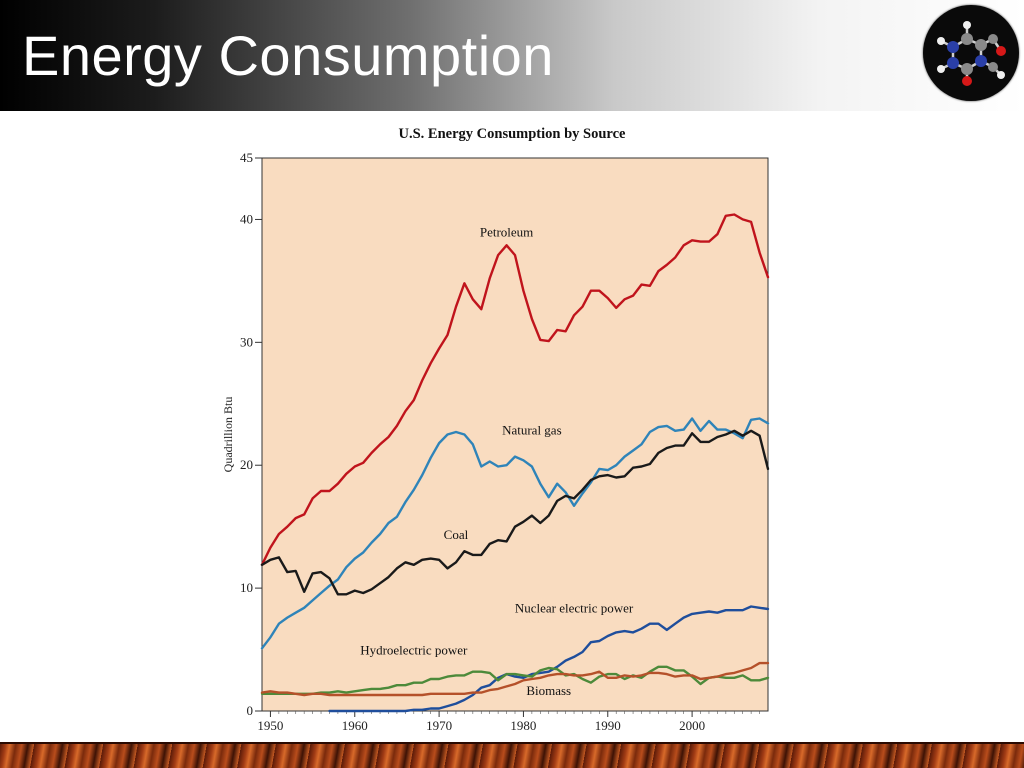 Image resolution: width=1024 pixels, height=768 pixels. I want to click on footer-divider, so click(512, 743).